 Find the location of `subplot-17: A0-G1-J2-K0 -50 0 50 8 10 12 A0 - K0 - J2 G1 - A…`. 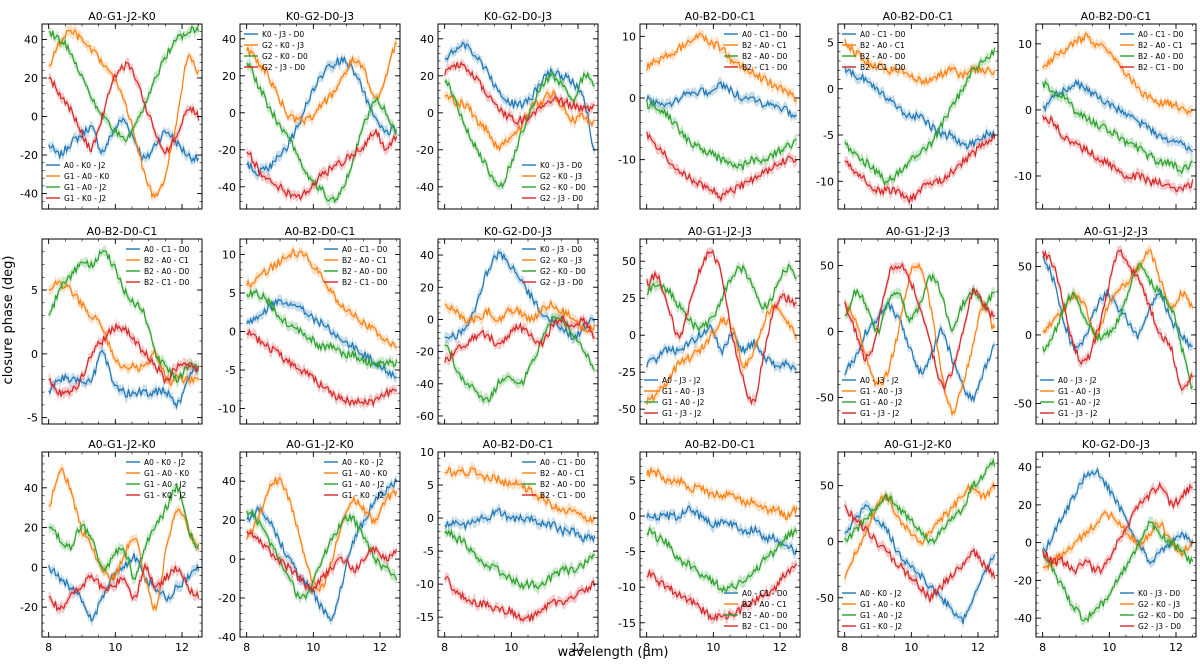

subplot-17: A0-G1-J2-K0 -50 0 50 8 10 12 A0 - K0 - J2 G1 - A… is located at coordinates (907, 546).